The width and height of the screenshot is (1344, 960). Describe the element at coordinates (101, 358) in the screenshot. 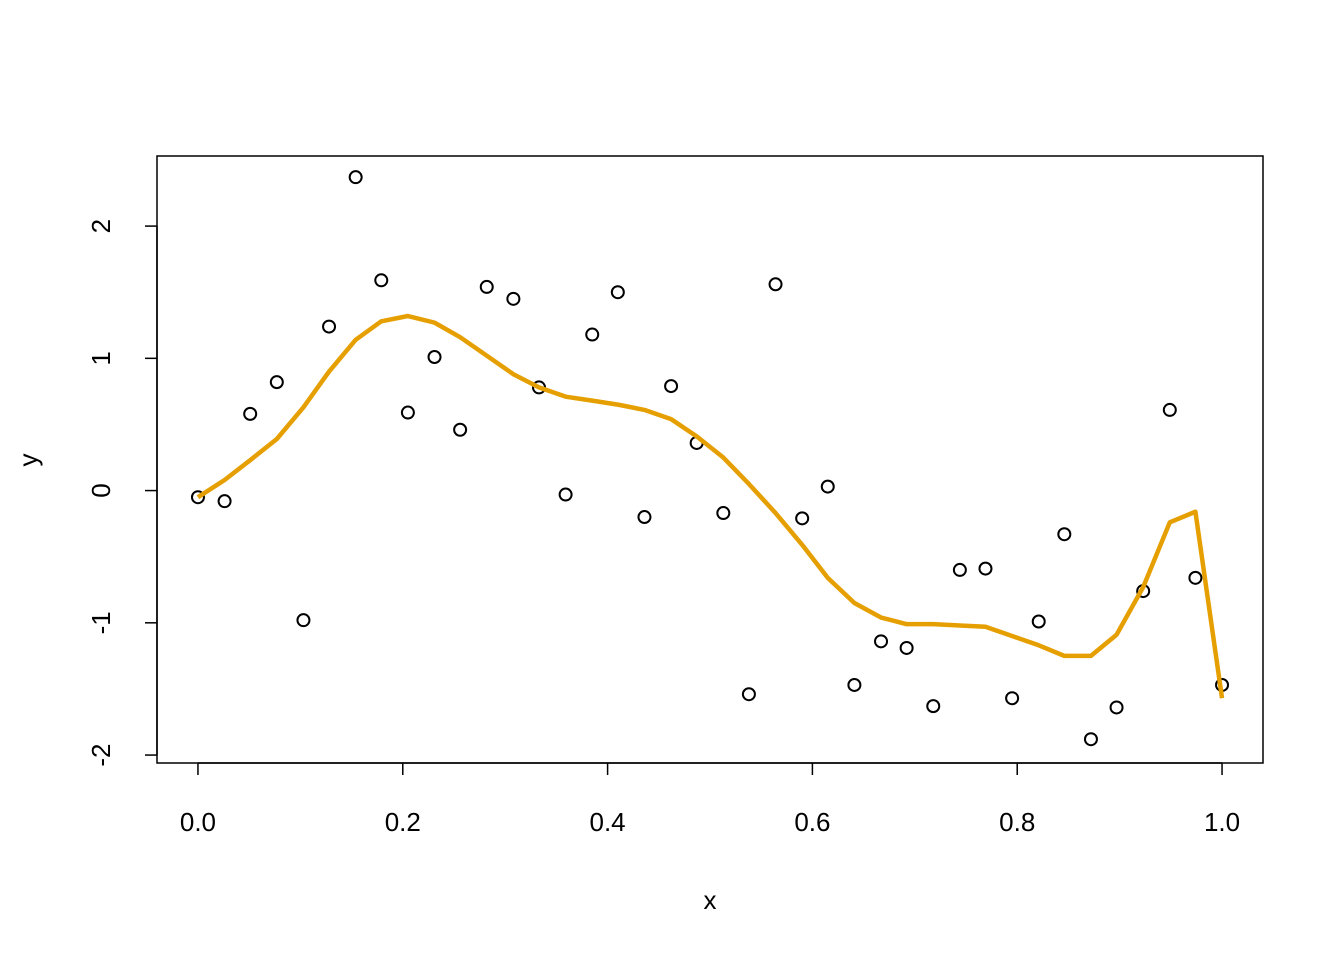

I see `y-tick-label: 1` at that location.